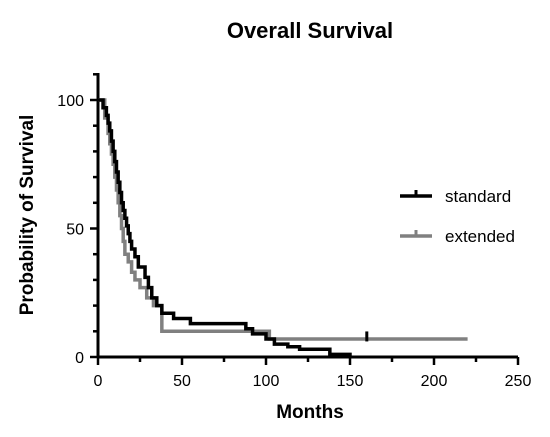  What do you see at coordinates (457, 216) in the screenshot?
I see `legend: standard extended` at bounding box center [457, 216].